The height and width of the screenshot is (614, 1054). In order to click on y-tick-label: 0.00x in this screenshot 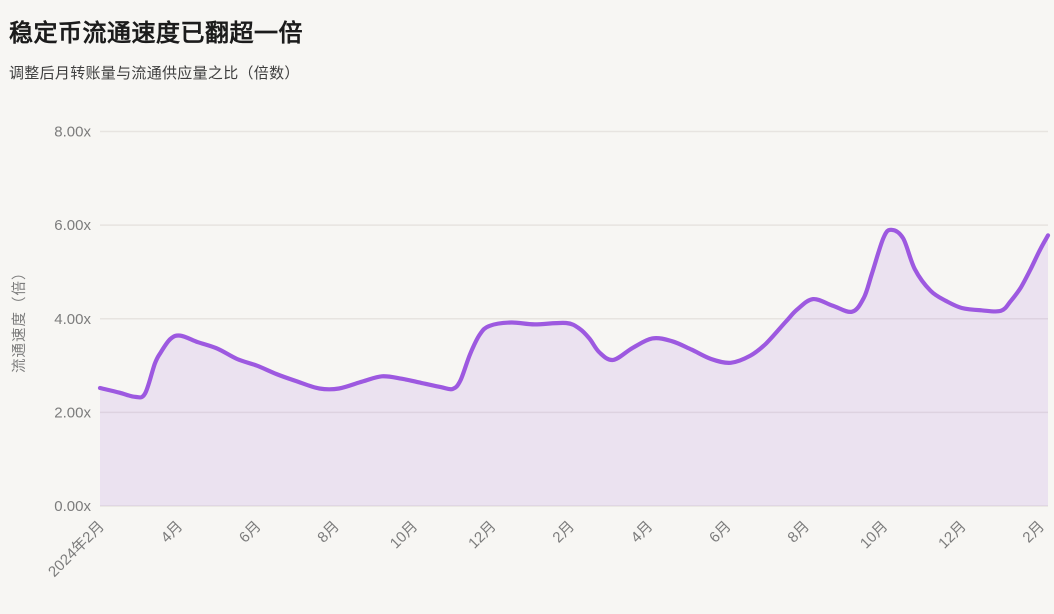, I will do `click(72, 506)`.